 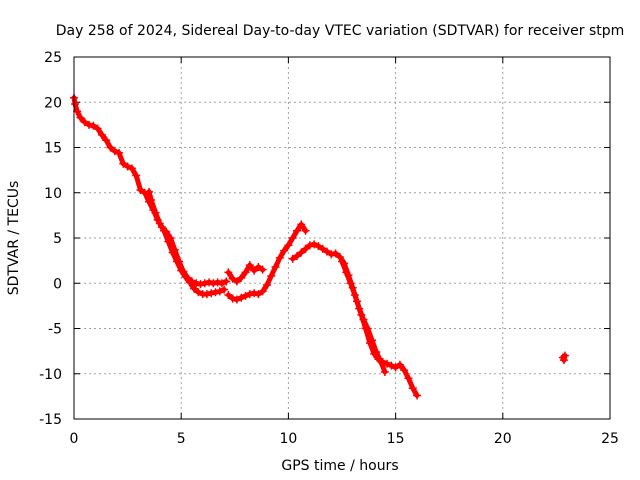 What do you see at coordinates (57, 284) in the screenshot?
I see `y-tick-label: 0` at bounding box center [57, 284].